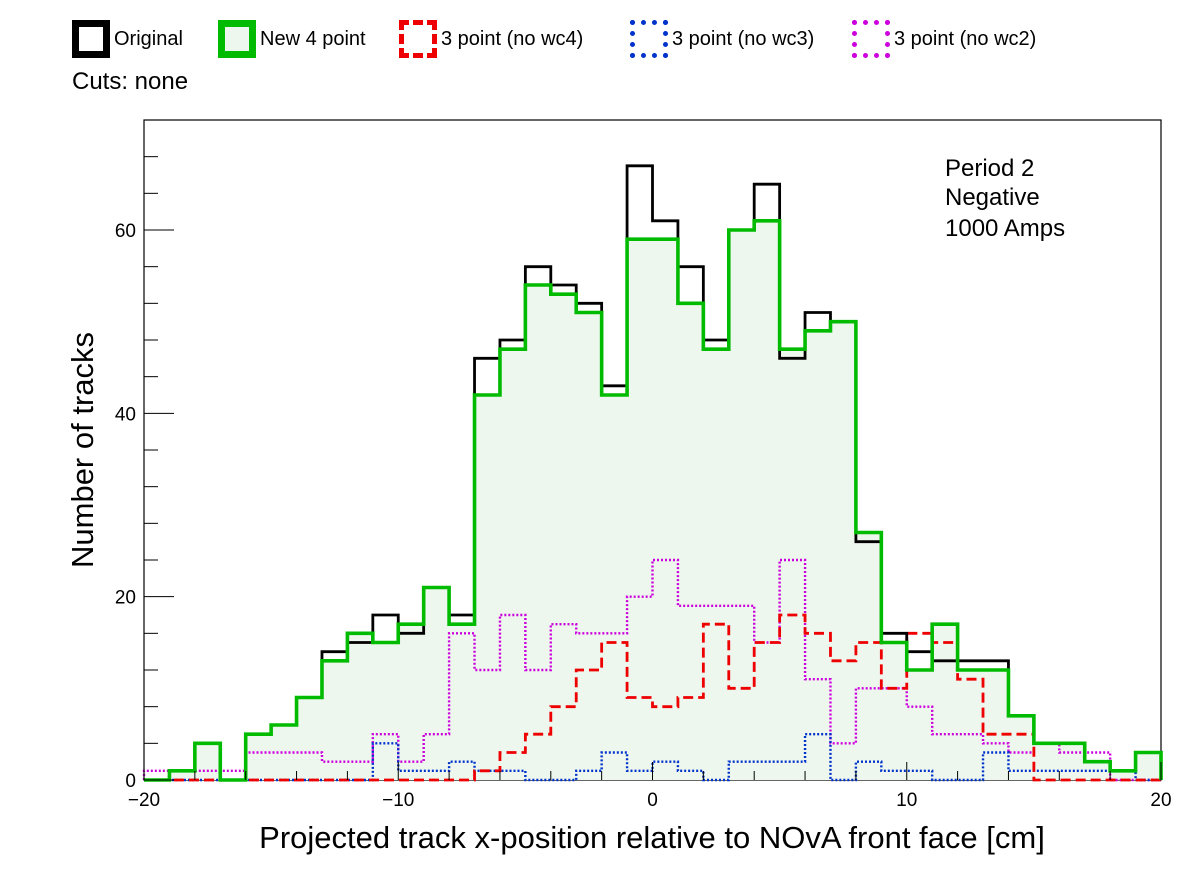  Describe the element at coordinates (992, 197) in the screenshot. I see `annotation-line-polarity: Negative` at that location.